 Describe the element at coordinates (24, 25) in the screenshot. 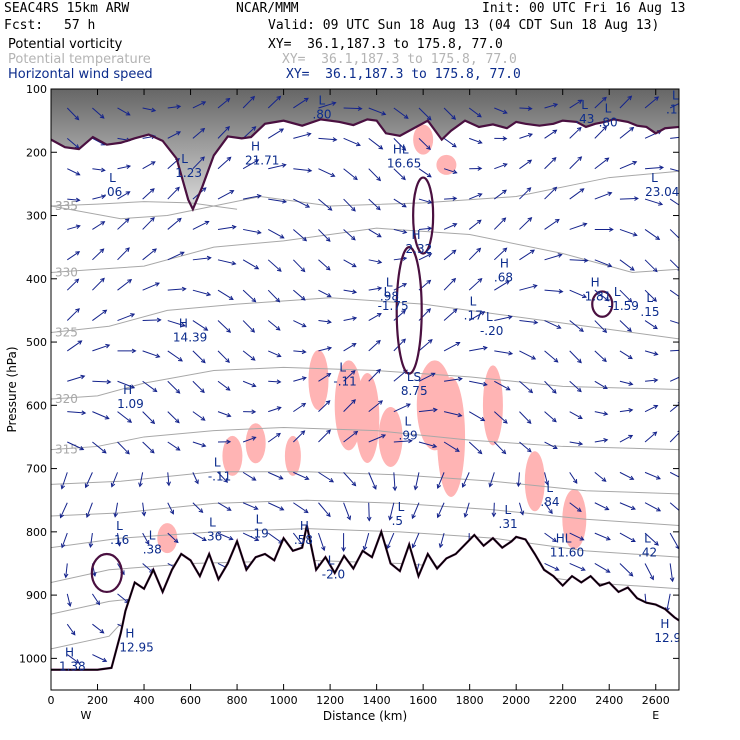

I see `forecast-label: Fcst:` at that location.